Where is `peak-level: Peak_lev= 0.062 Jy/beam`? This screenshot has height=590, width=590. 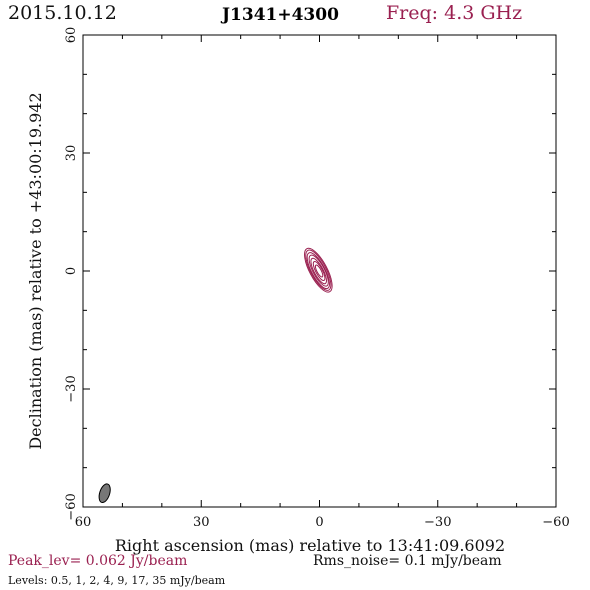 peak-level: Peak_lev= 0.062 Jy/beam is located at coordinates (98, 561).